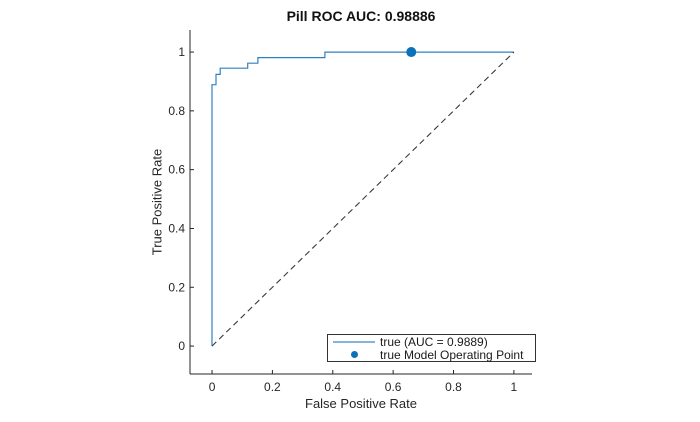 The width and height of the screenshot is (700, 422). I want to click on y-axis-label: True Positive Rate, so click(157, 202).